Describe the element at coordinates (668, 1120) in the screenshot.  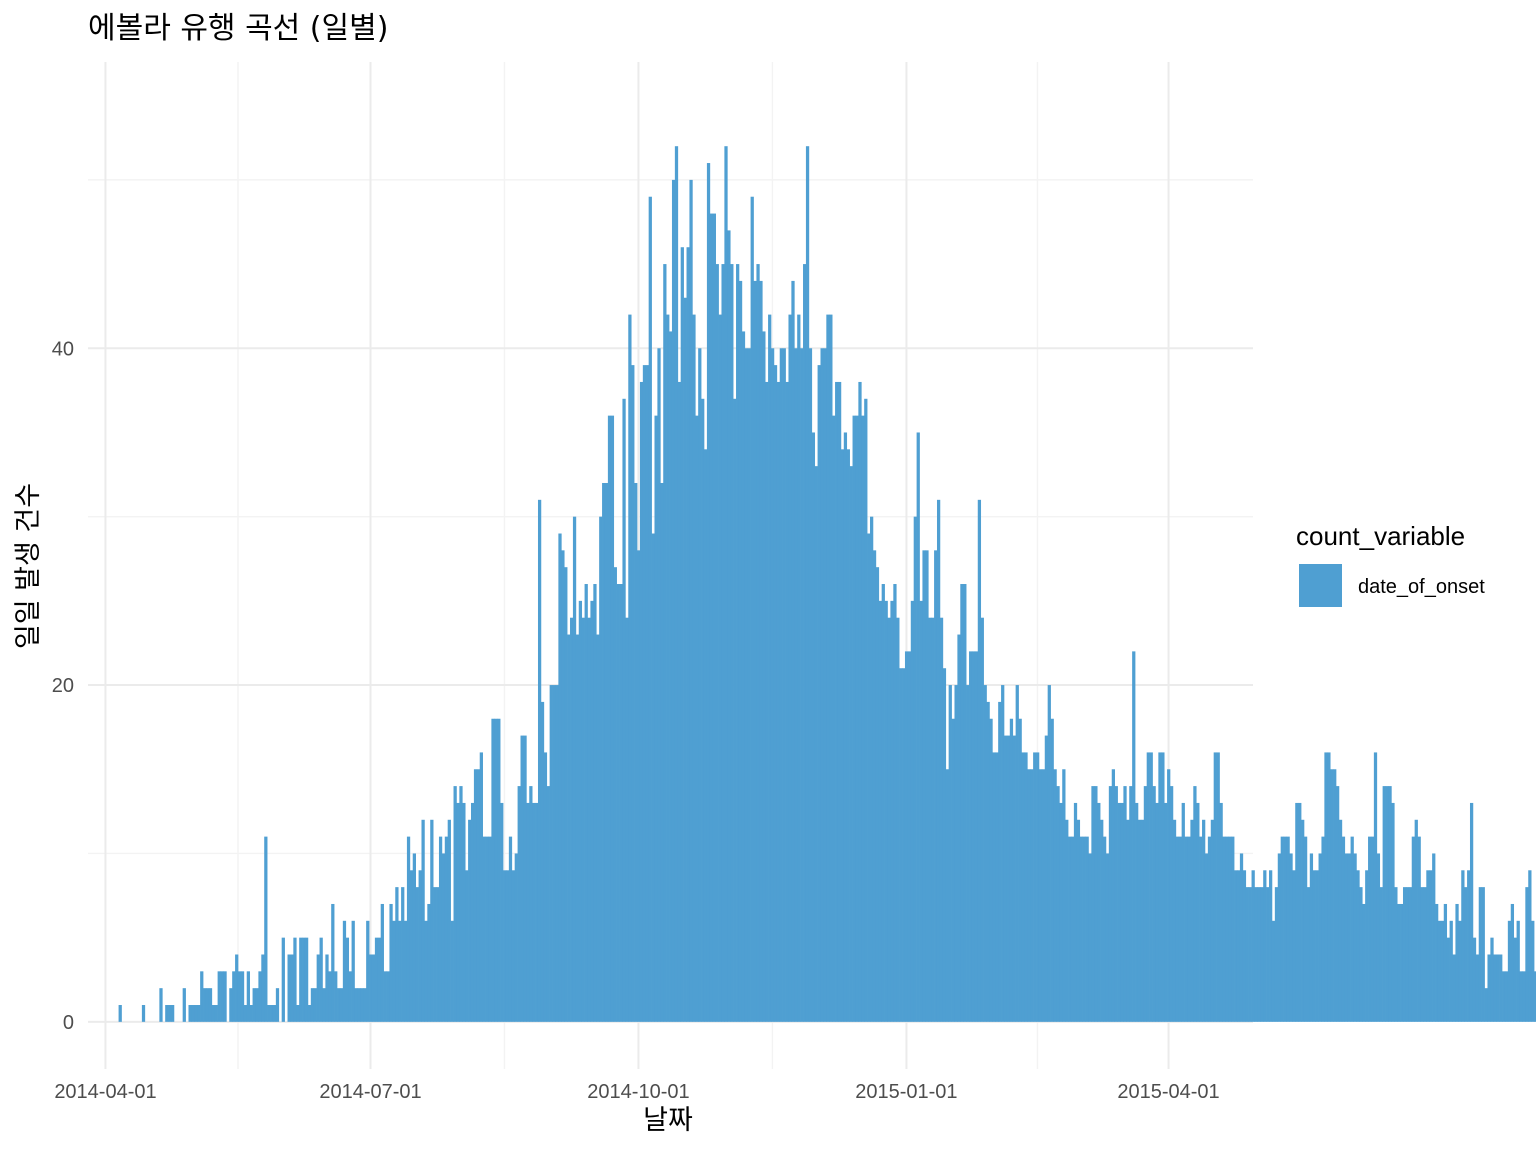
I see `x-axis-title: 날짜` at that location.